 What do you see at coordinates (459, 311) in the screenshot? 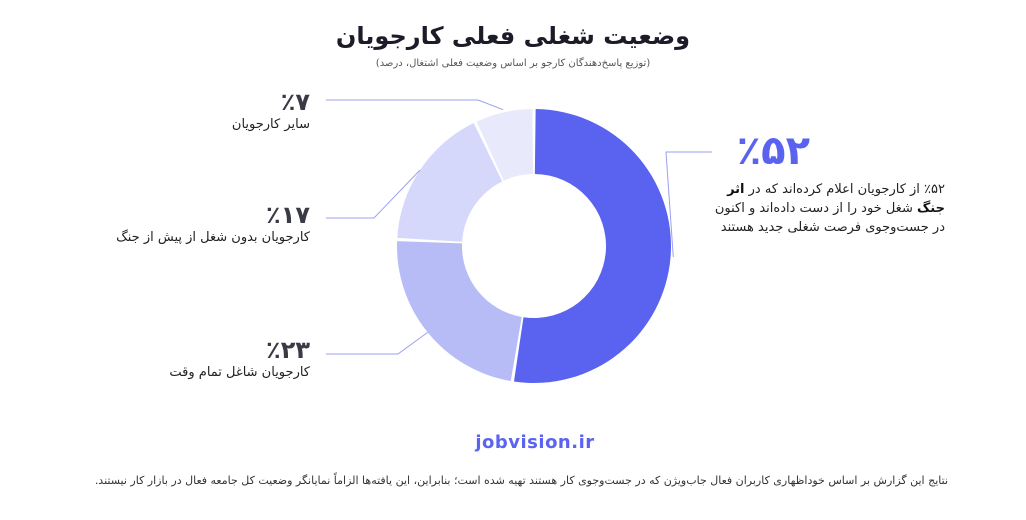
I see `donut-slice-employed-full-time` at bounding box center [459, 311].